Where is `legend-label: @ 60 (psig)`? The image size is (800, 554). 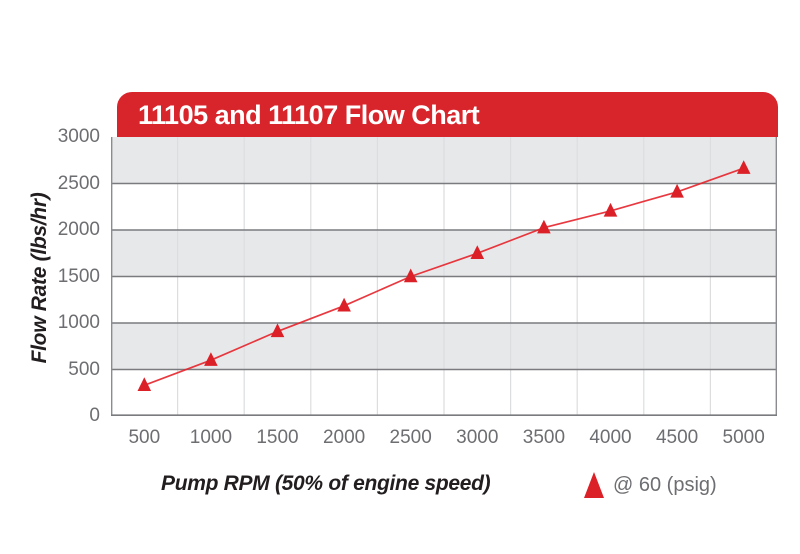
legend-label: @ 60 (psig) is located at coordinates (665, 485).